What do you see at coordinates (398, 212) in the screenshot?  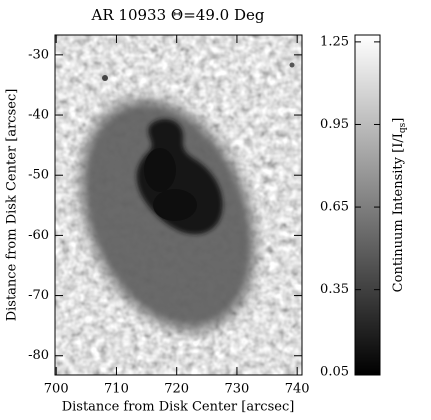 I see `colorbar-label-text: Continuum Intensity [I/I` at bounding box center [398, 212].